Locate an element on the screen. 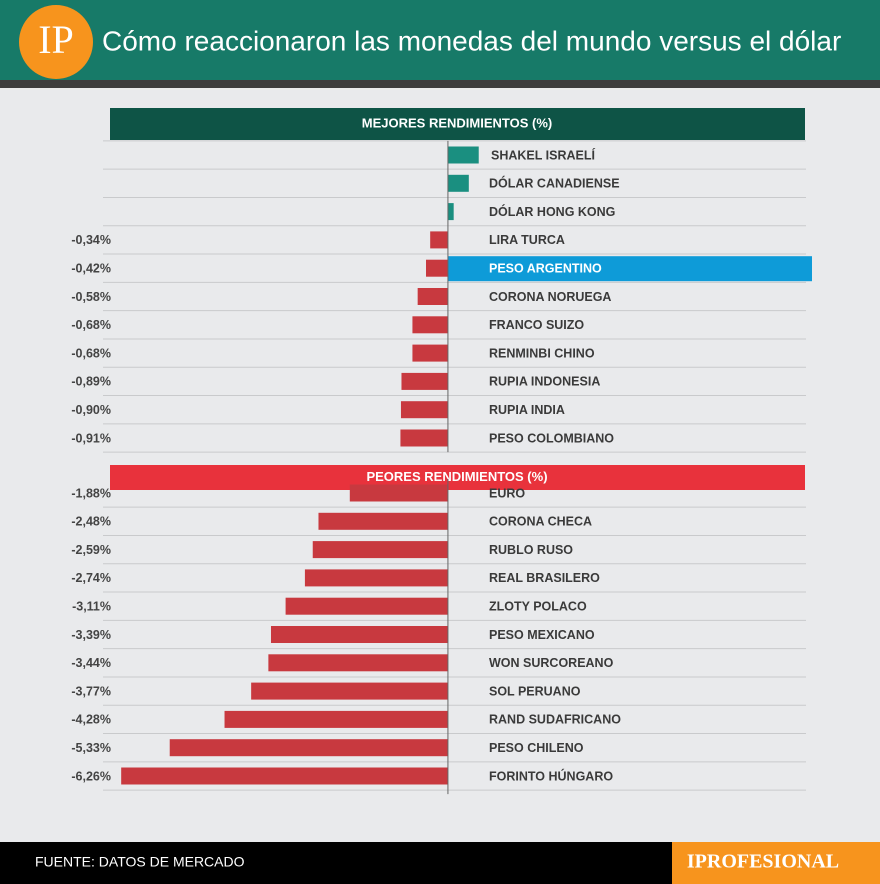 Image resolution: width=880 pixels, height=884 pixels. category-label: RUPIA INDONESIA is located at coordinates (544, 382).